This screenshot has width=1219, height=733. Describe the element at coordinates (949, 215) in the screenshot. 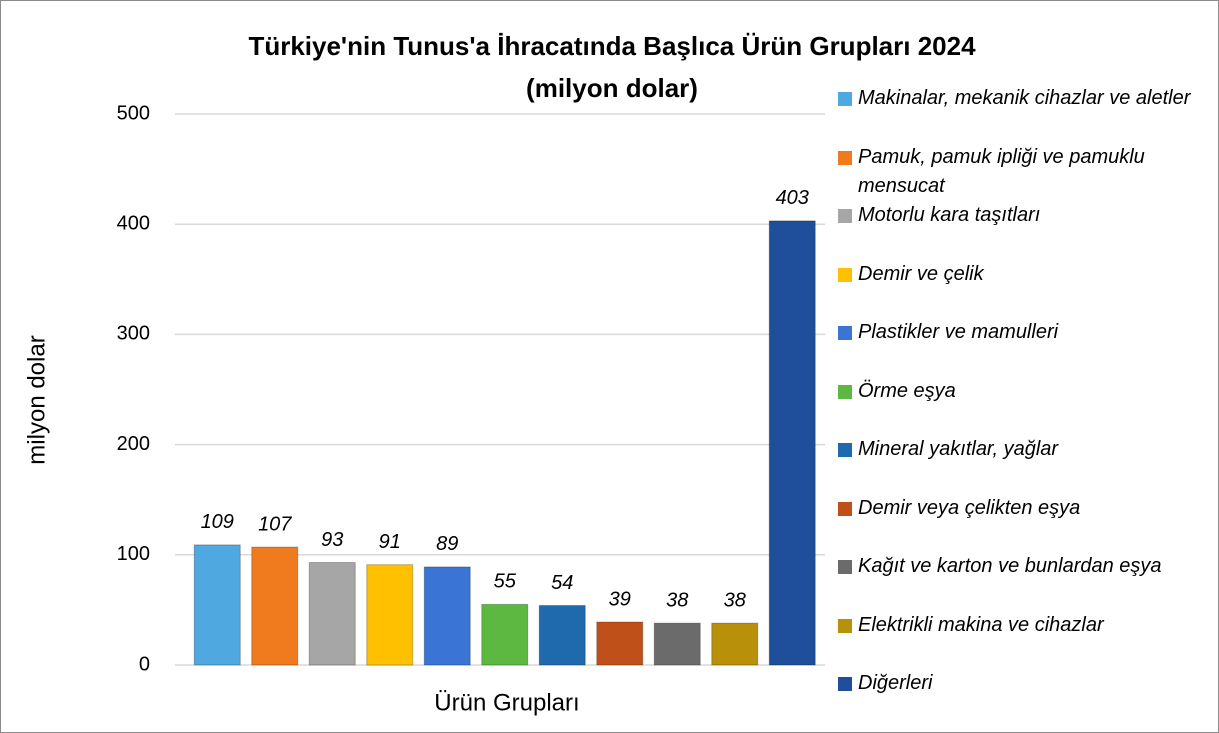

I see `legend-label: Motorlu kara taşıtları` at that location.